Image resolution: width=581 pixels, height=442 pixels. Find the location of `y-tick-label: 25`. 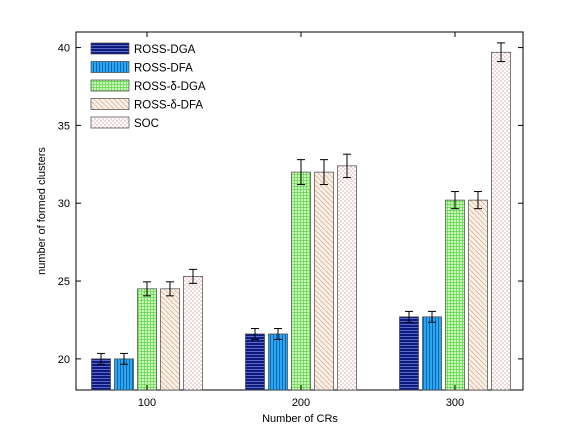

y-tick-label: 25 is located at coordinates (64, 282).